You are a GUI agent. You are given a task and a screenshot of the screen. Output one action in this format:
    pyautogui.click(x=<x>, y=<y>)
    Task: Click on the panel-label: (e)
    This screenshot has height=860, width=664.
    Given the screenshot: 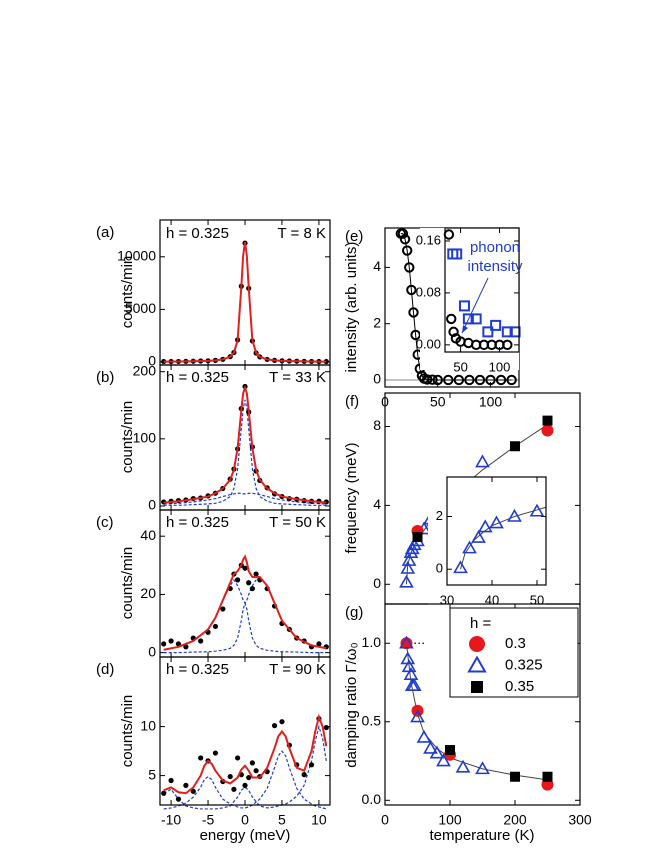 What is the action you would take?
    pyautogui.click(x=354, y=236)
    